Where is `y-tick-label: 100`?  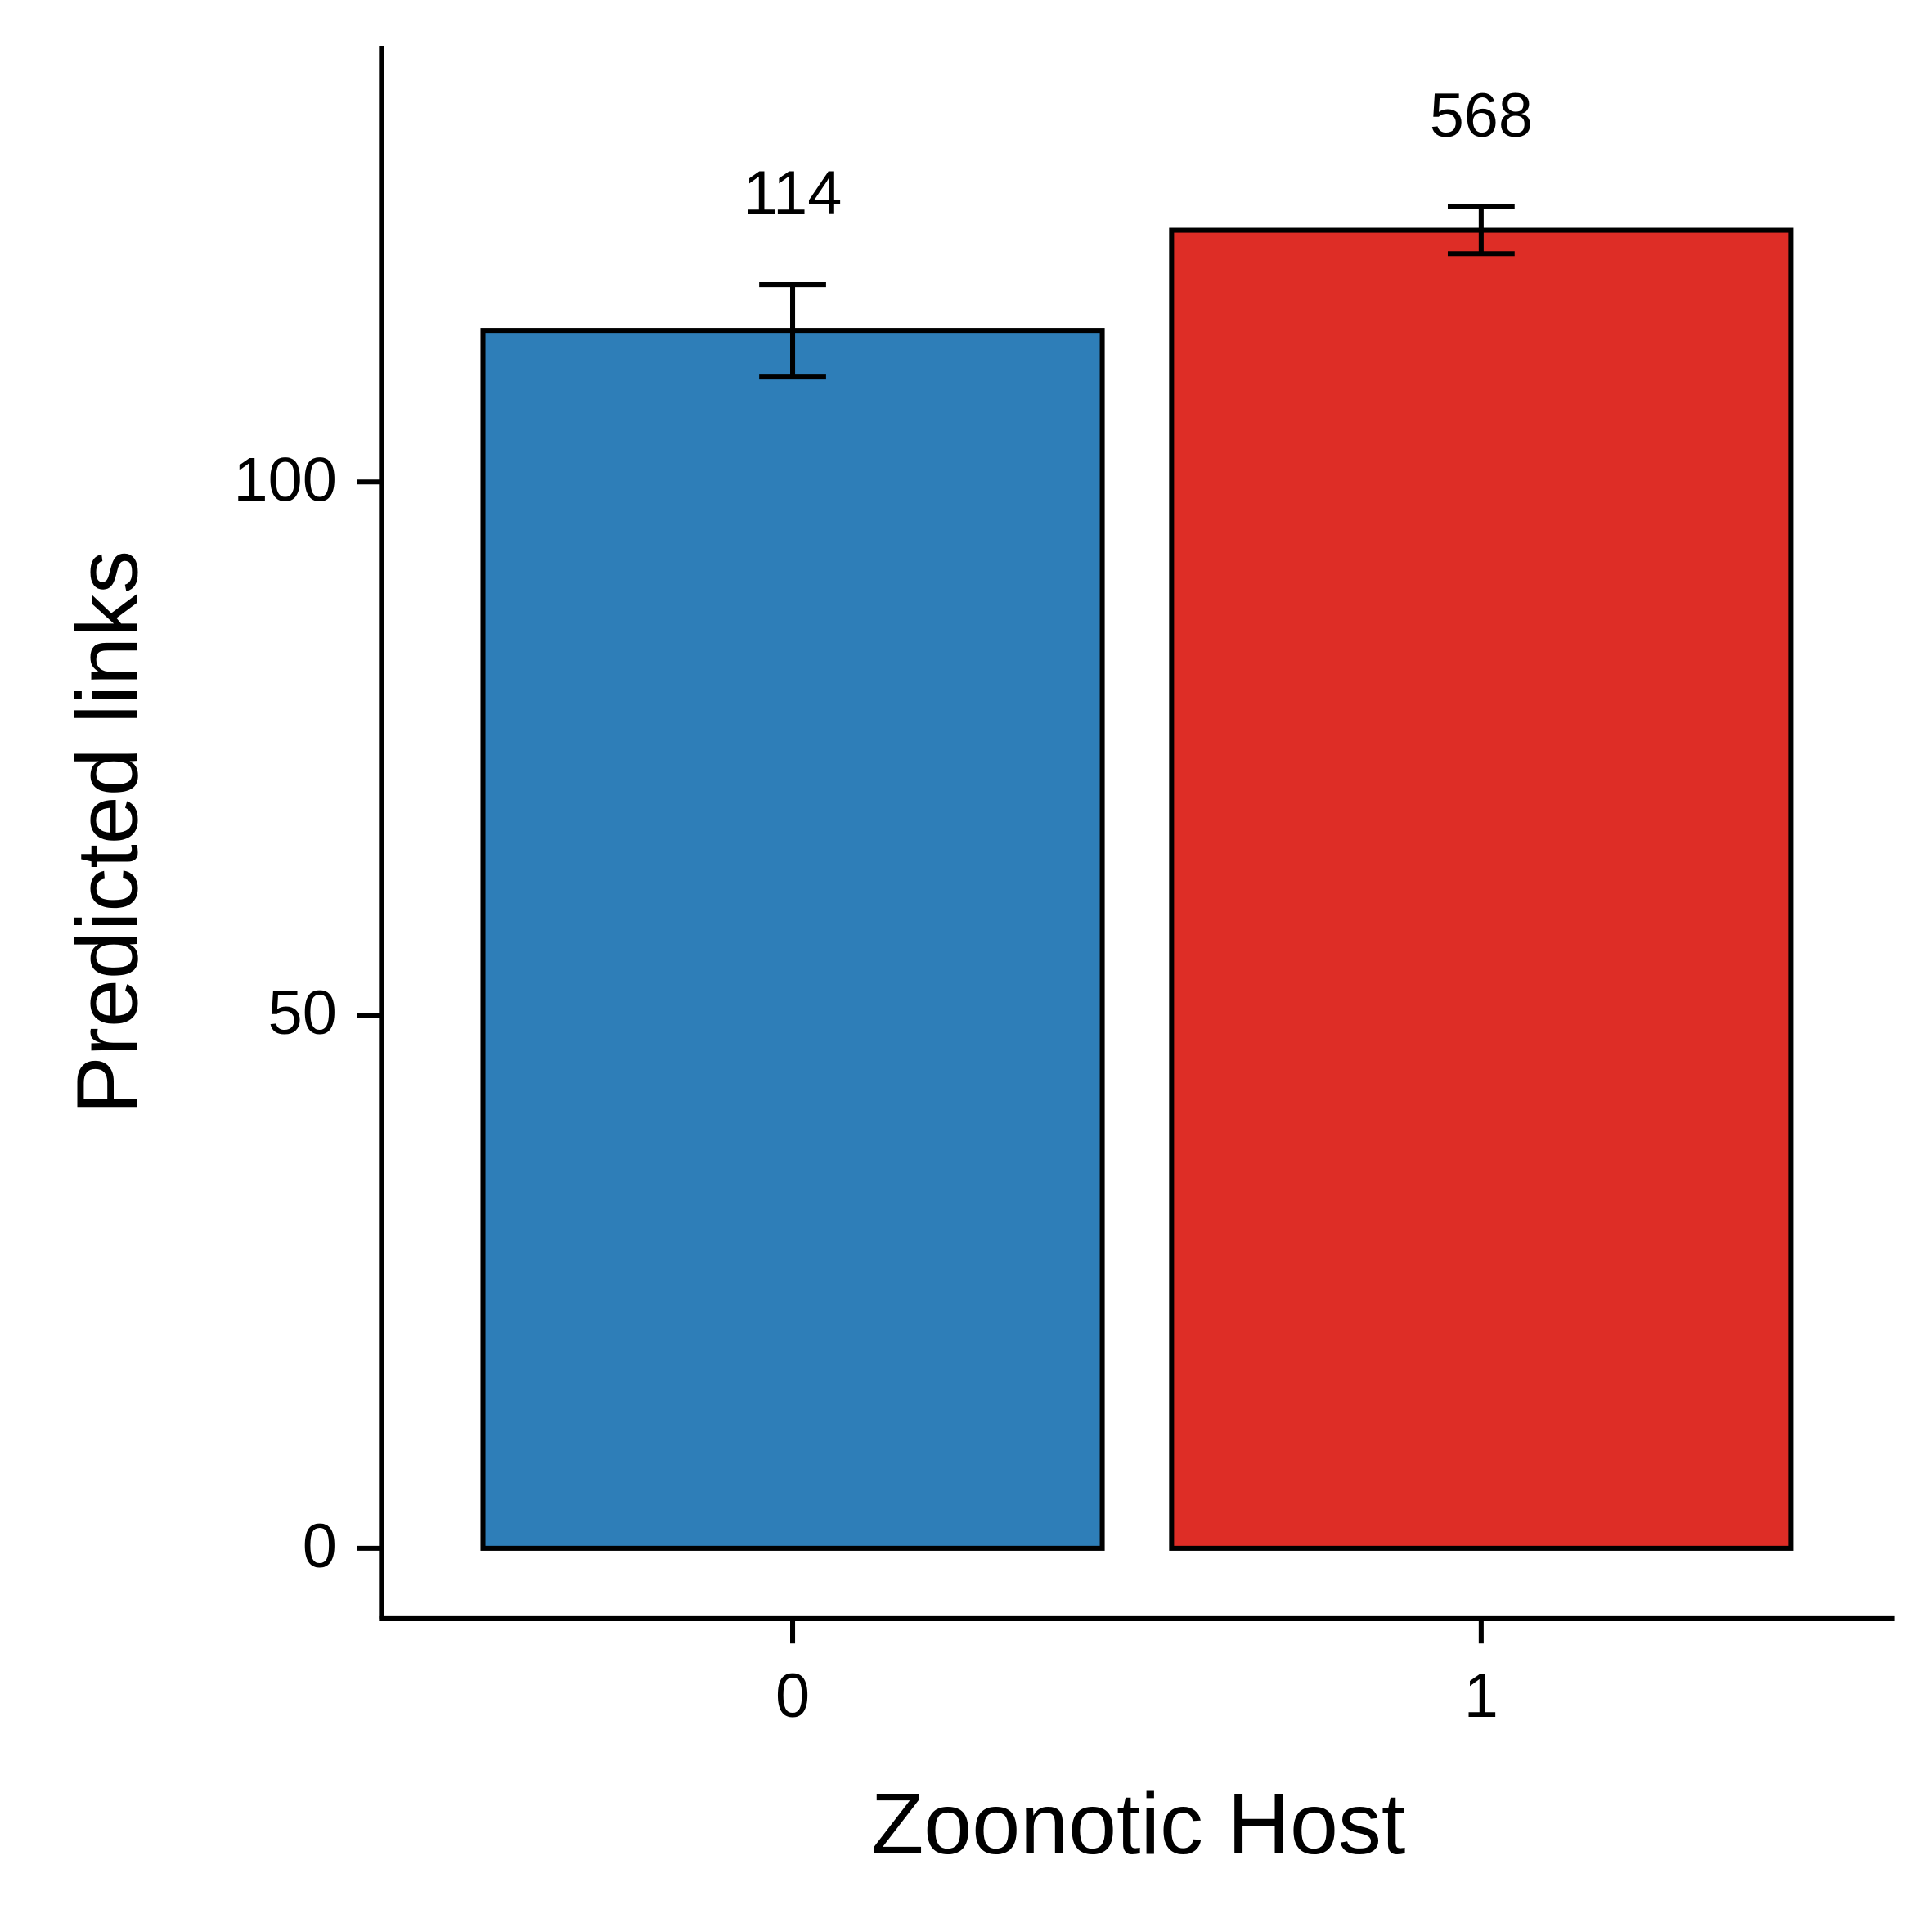
y-tick-label: 100 is located at coordinates (285, 479).